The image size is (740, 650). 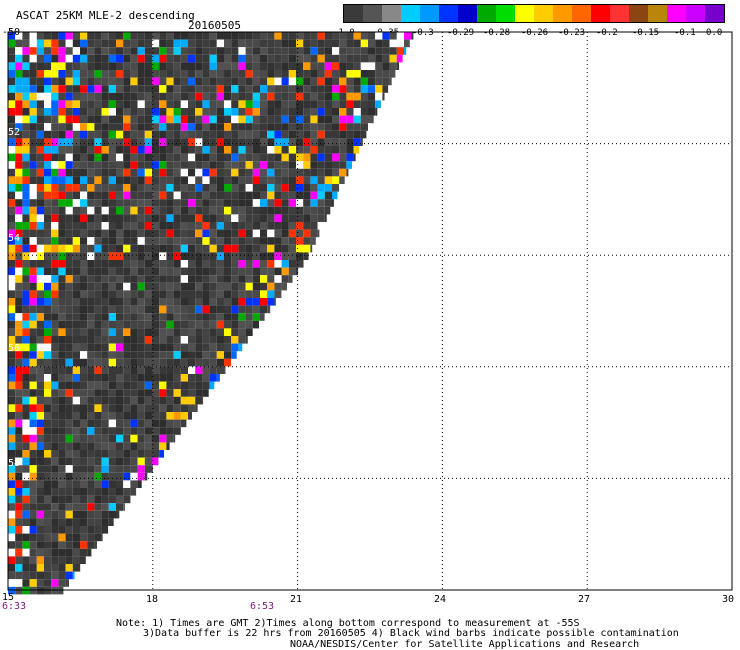 What do you see at coordinates (296, 599) in the screenshot?
I see `lon-tick-label: 21` at bounding box center [296, 599].